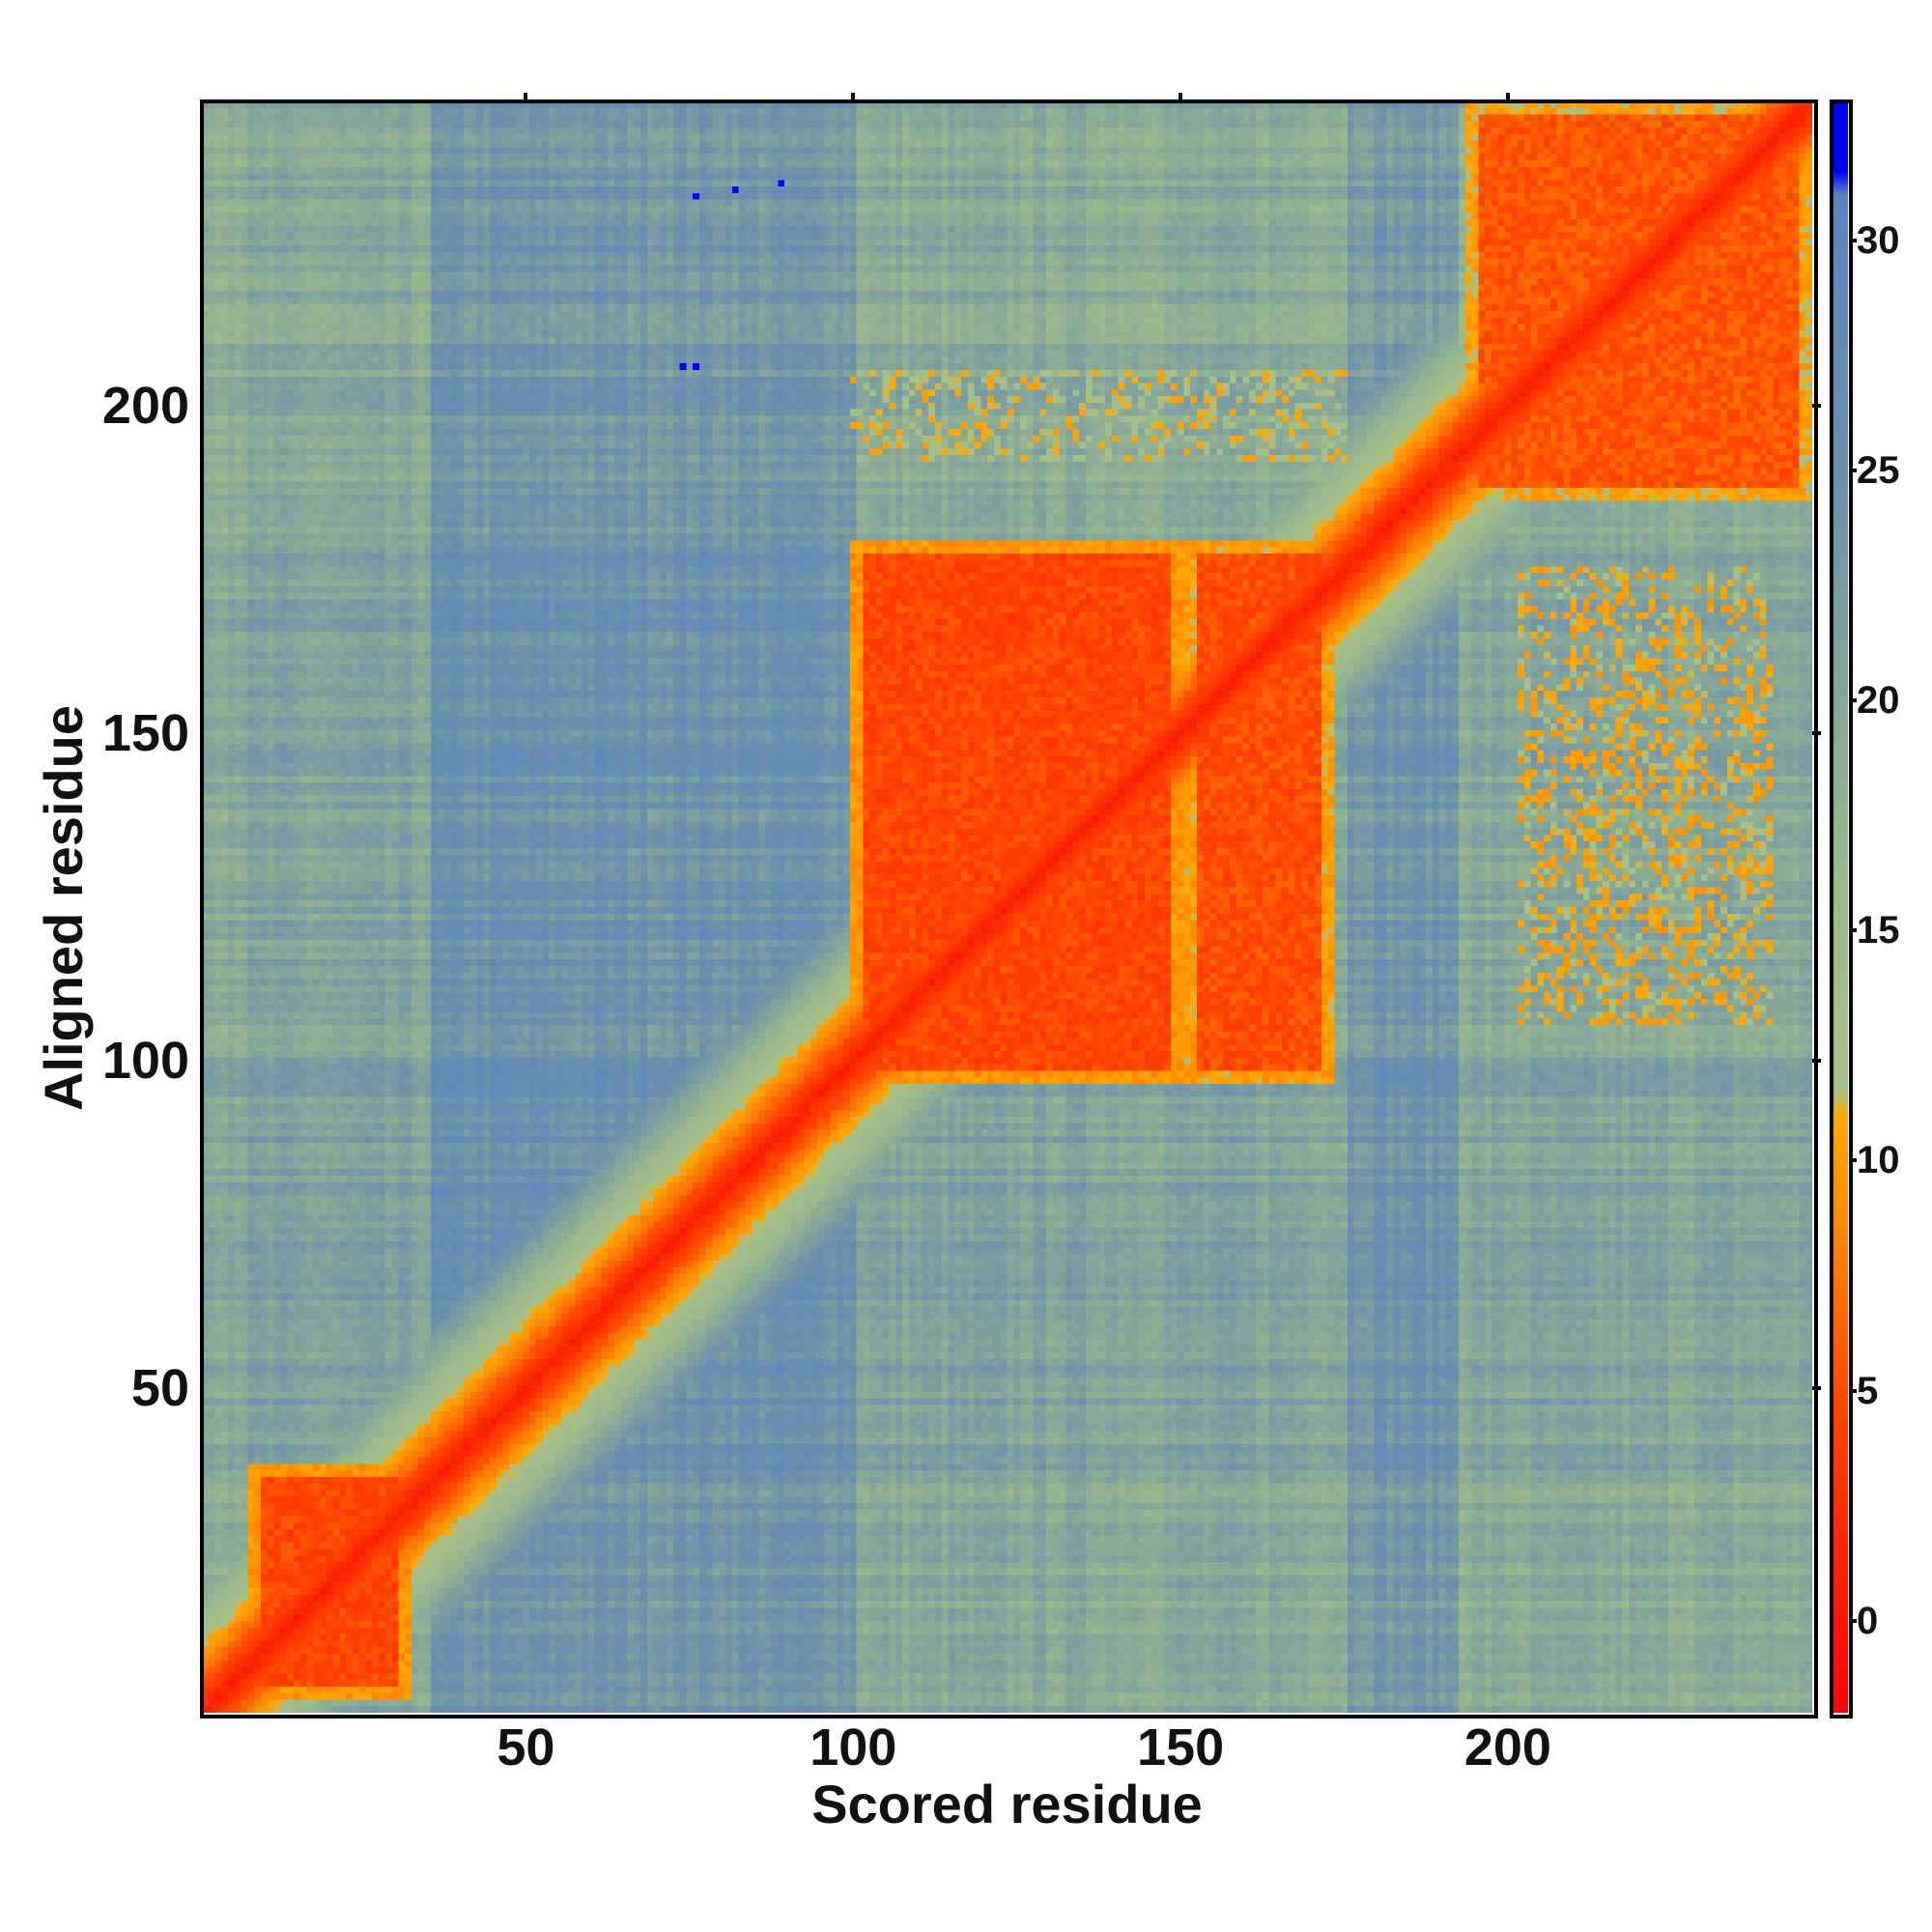 This screenshot has width=1932, height=1932. Describe the element at coordinates (1878, 930) in the screenshot. I see `colorbar-tick-label: 15` at that location.